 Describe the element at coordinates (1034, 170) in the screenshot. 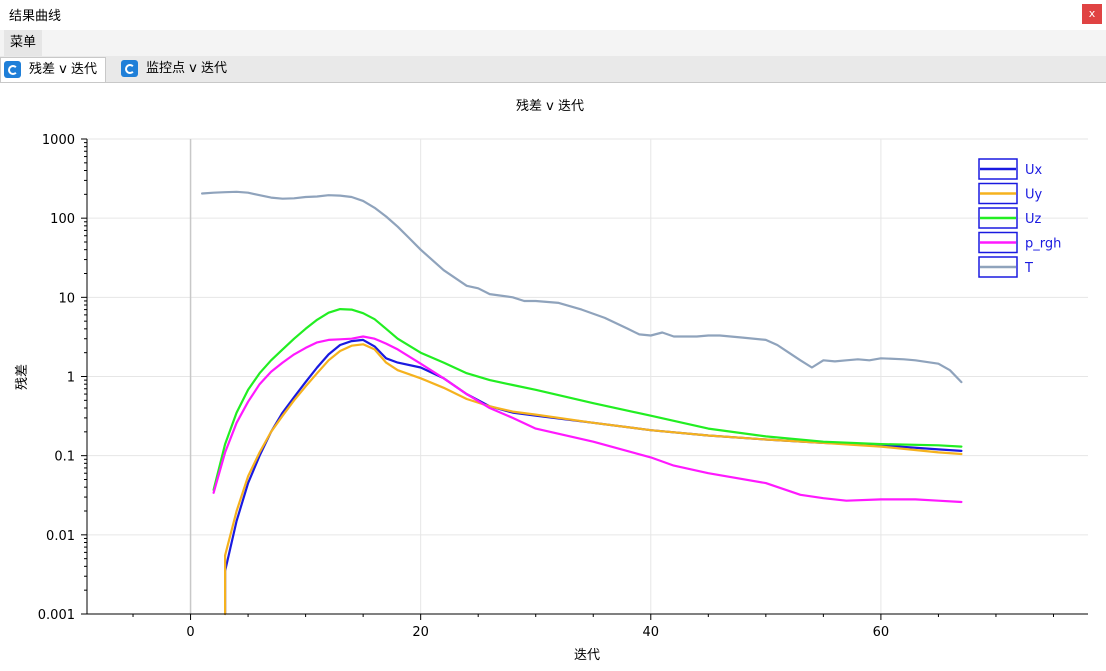

I see `legend-label: Ux` at that location.